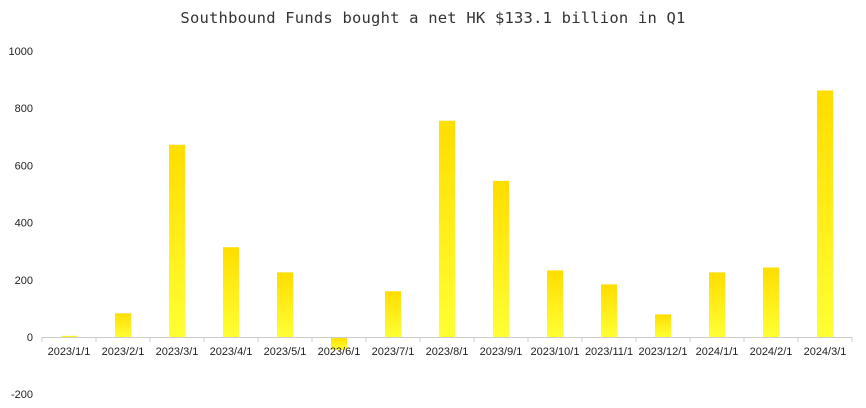 The width and height of the screenshot is (866, 408). What do you see at coordinates (24, 281) in the screenshot?
I see `y-tick-label: 200` at bounding box center [24, 281].